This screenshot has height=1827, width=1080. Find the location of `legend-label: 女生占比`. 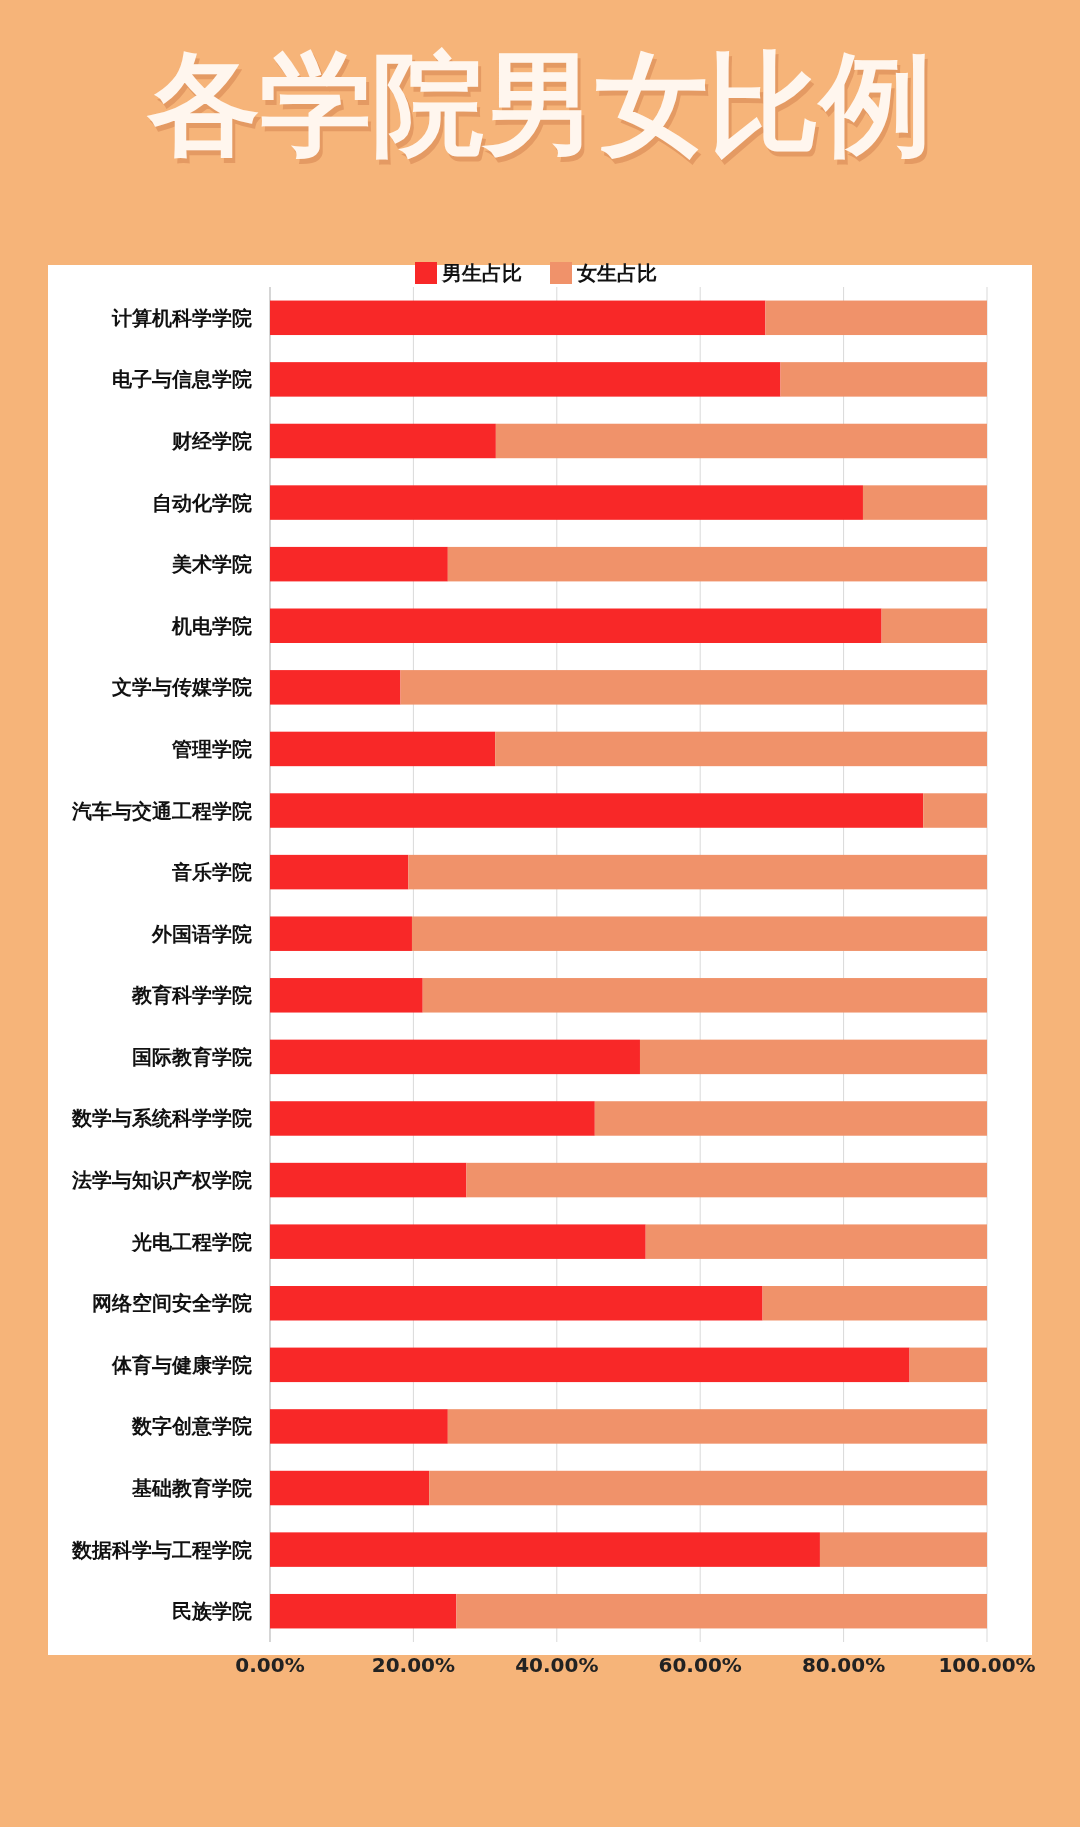

legend-label: 女生占比 is located at coordinates (616, 273).